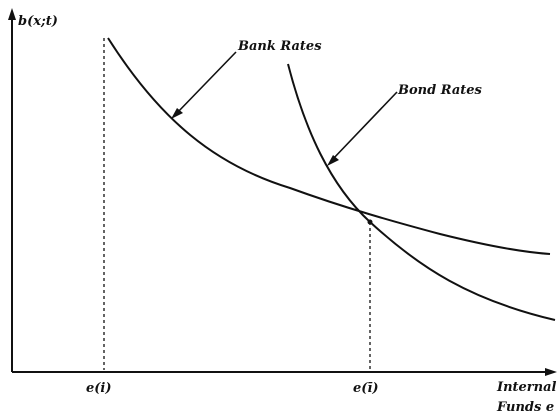  I want to click on bank-rates-label: Bank Rates, so click(279, 46).